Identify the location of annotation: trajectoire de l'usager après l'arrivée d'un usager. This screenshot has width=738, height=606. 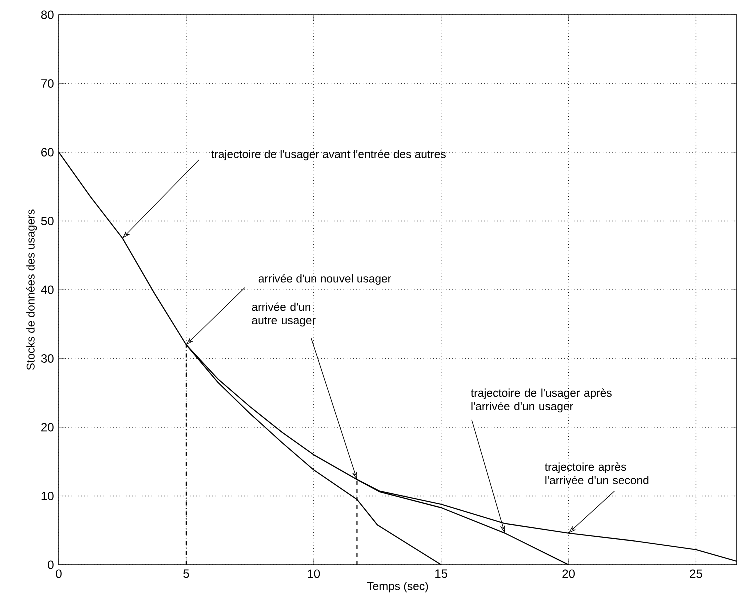
(541, 400).